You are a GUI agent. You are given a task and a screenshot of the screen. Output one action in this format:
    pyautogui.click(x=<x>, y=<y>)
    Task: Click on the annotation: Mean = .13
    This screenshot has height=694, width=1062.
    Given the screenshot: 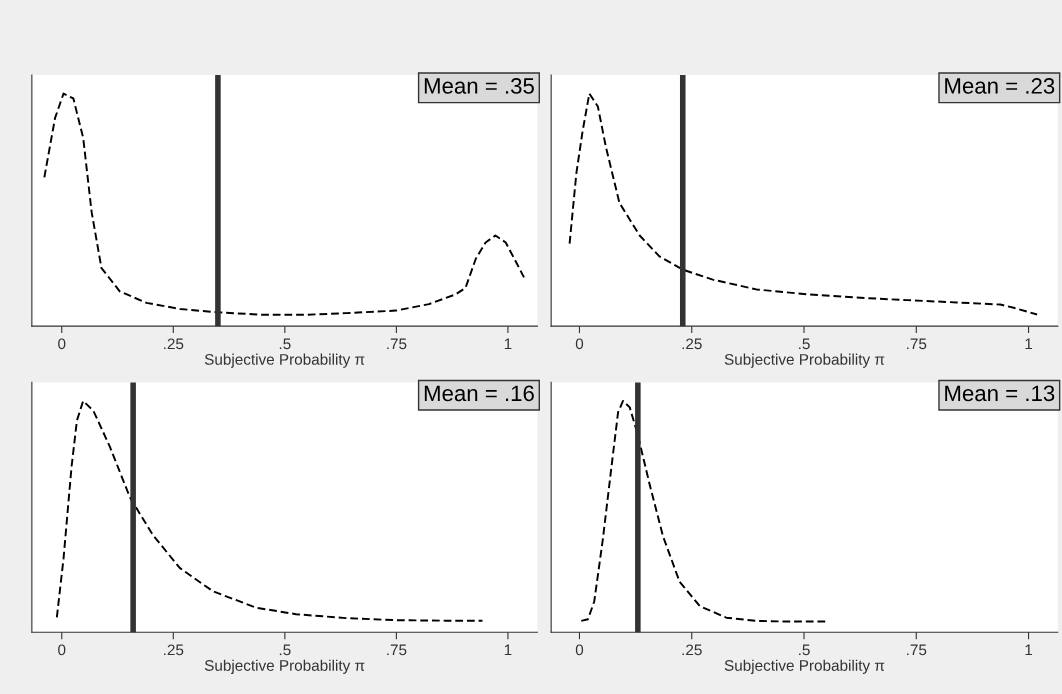 What is the action you would take?
    pyautogui.click(x=1000, y=393)
    